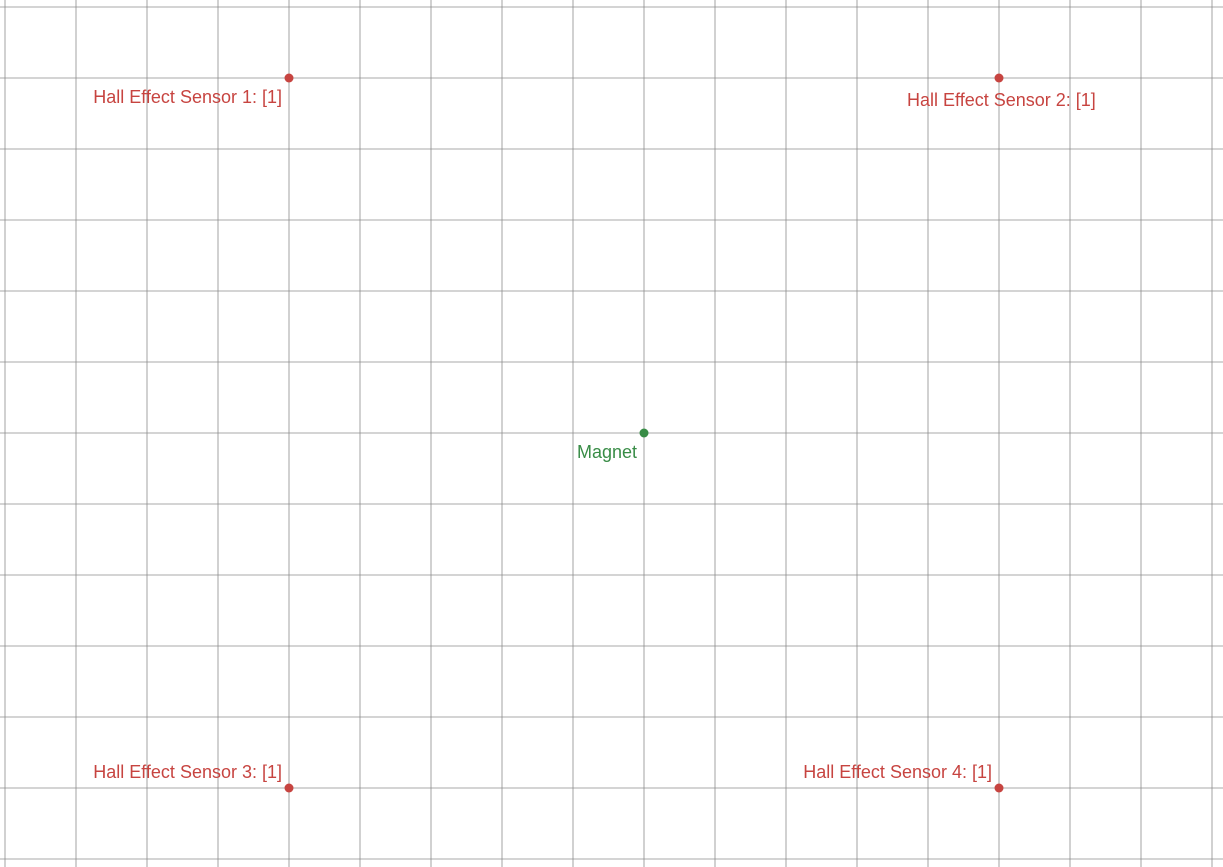 The width and height of the screenshot is (1223, 867). What do you see at coordinates (187, 772) in the screenshot?
I see `sensor-3-label: Hall Effect Sensor 3: [1]` at bounding box center [187, 772].